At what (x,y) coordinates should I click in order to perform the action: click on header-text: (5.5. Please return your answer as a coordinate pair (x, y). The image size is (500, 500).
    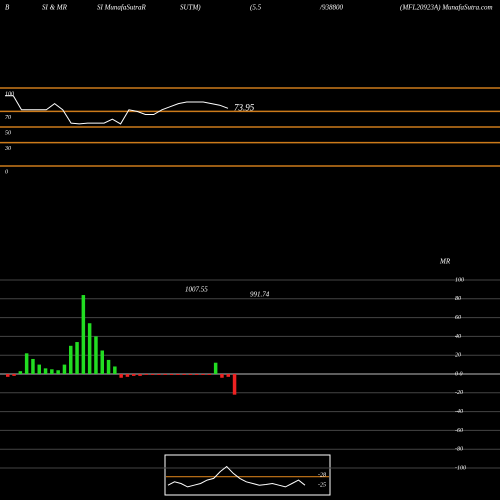
    Looking at the image, I should click on (256, 8).